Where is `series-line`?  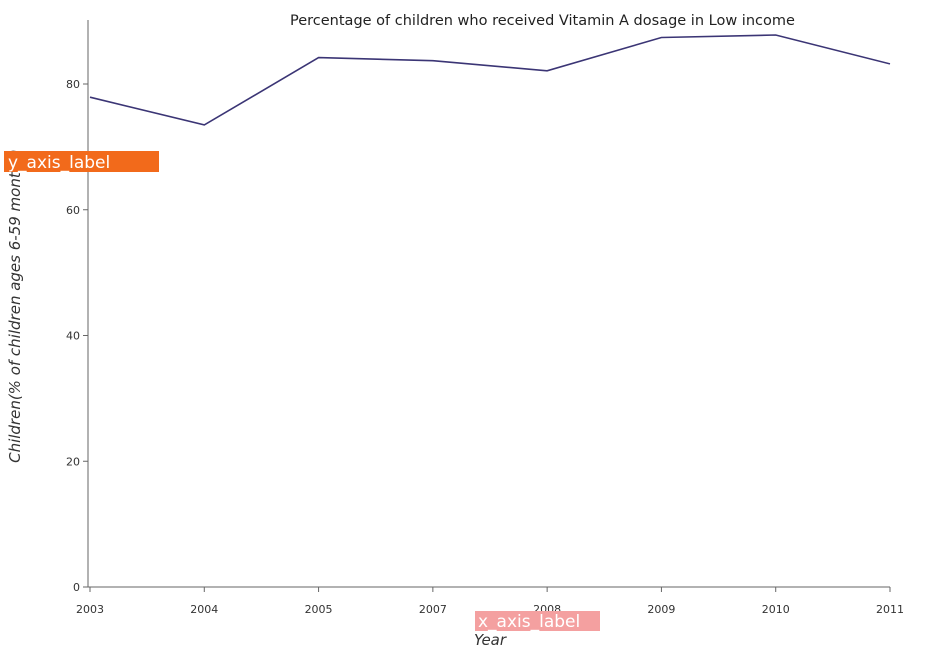
series-line is located at coordinates (490, 80).